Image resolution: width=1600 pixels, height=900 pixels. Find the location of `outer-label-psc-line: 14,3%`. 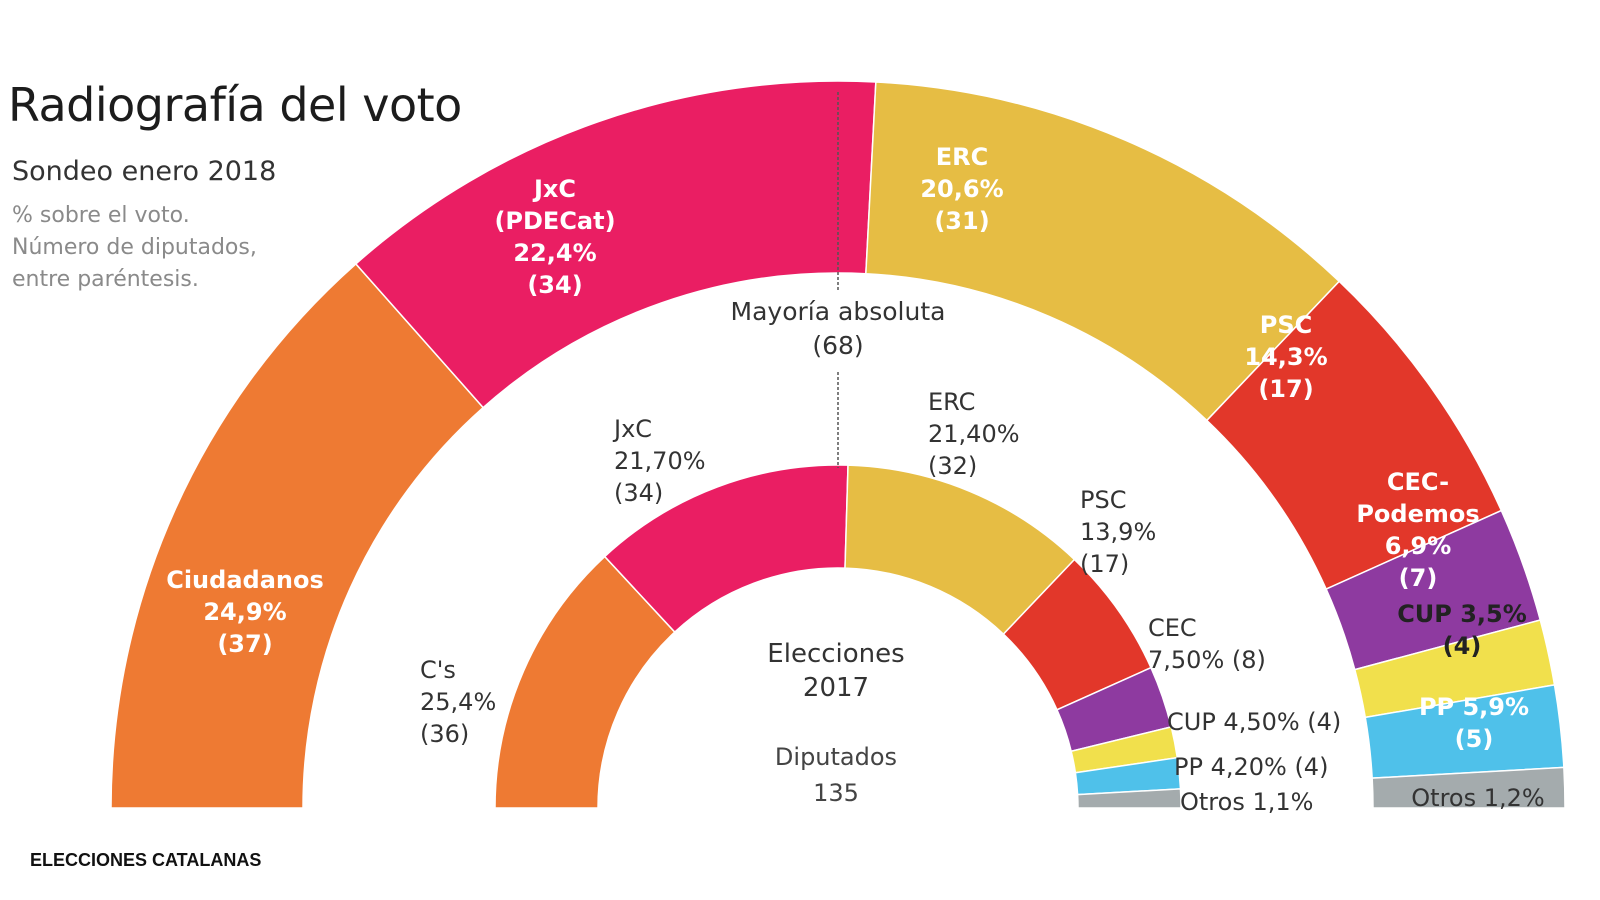

outer-label-psc-line: 14,3% is located at coordinates (1285, 357).